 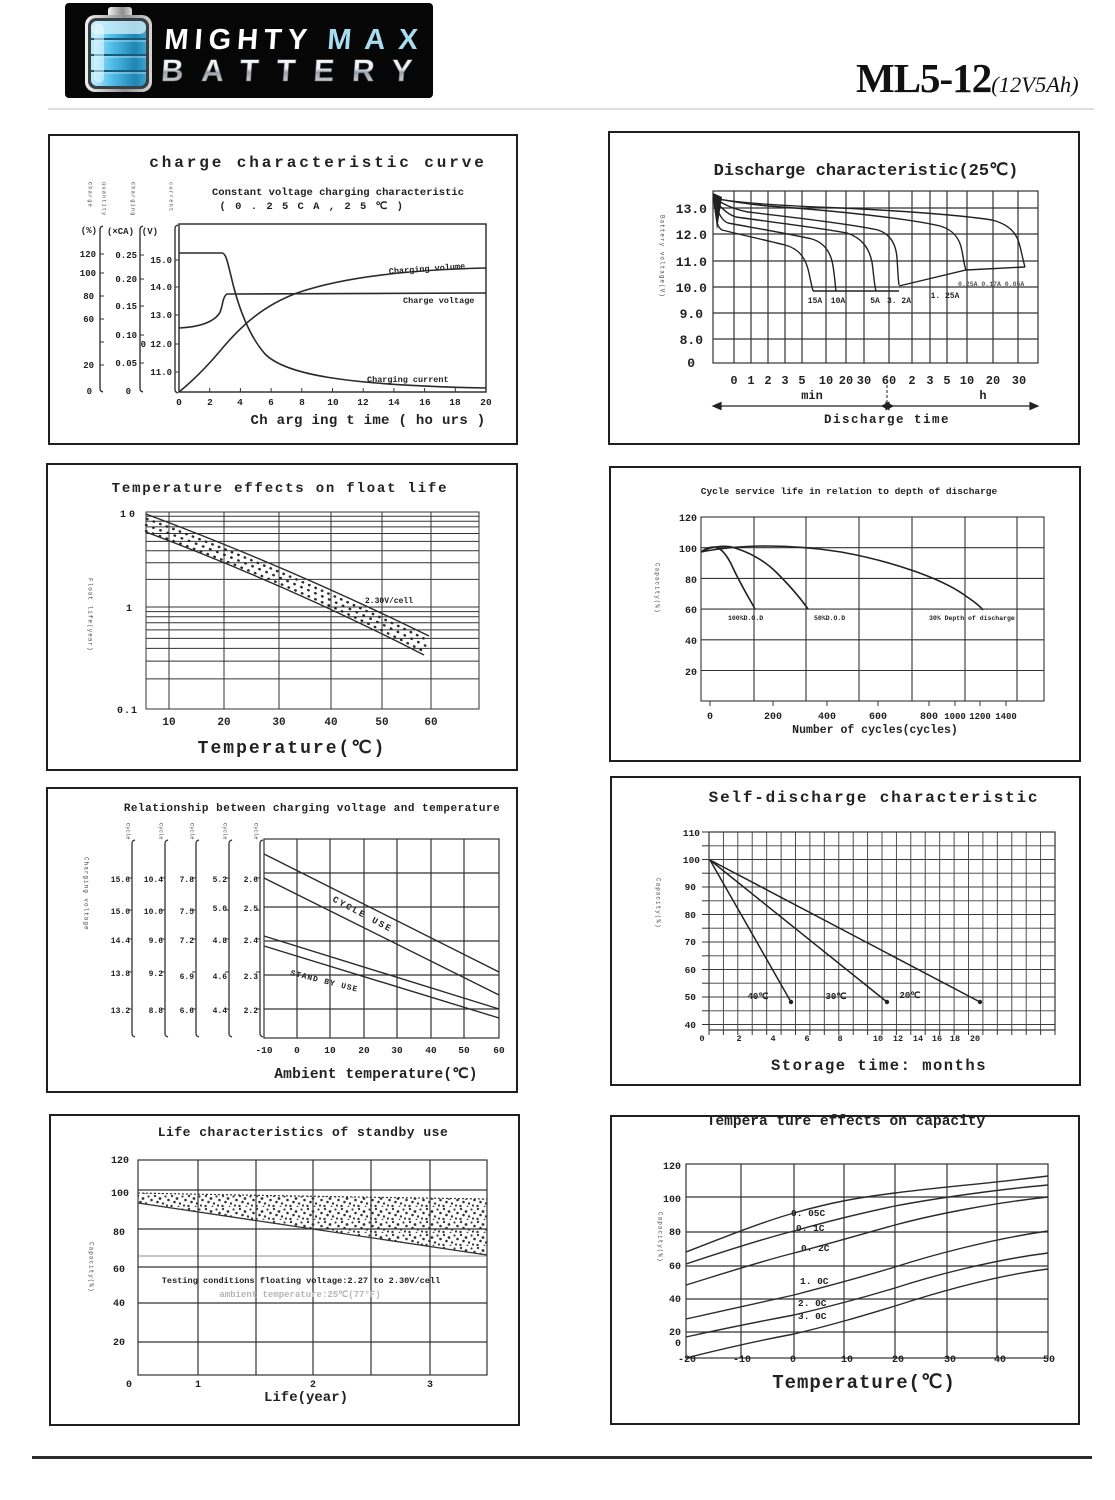 What do you see at coordinates (90, 195) in the screenshot?
I see `svg-text: Charge` at bounding box center [90, 195].